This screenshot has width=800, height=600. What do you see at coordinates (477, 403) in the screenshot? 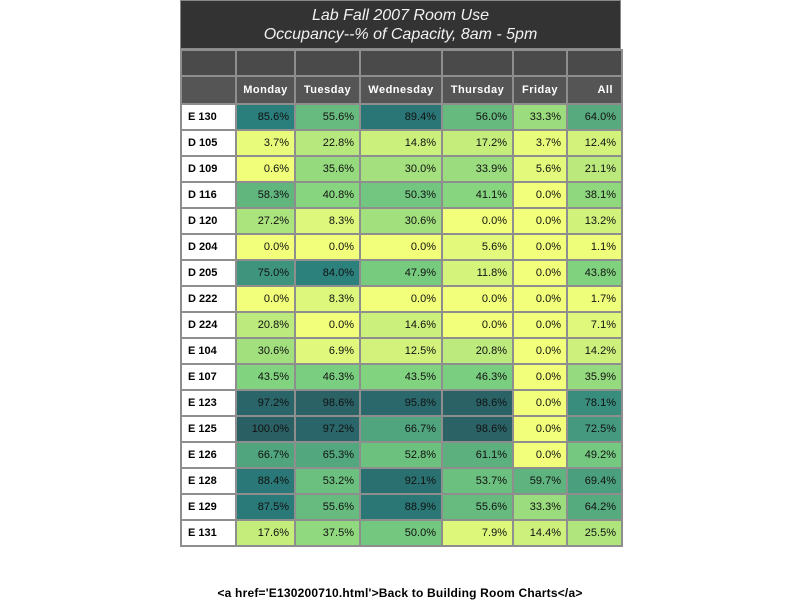
I see `occupancy-cell-thursday: 98.6%` at bounding box center [477, 403].